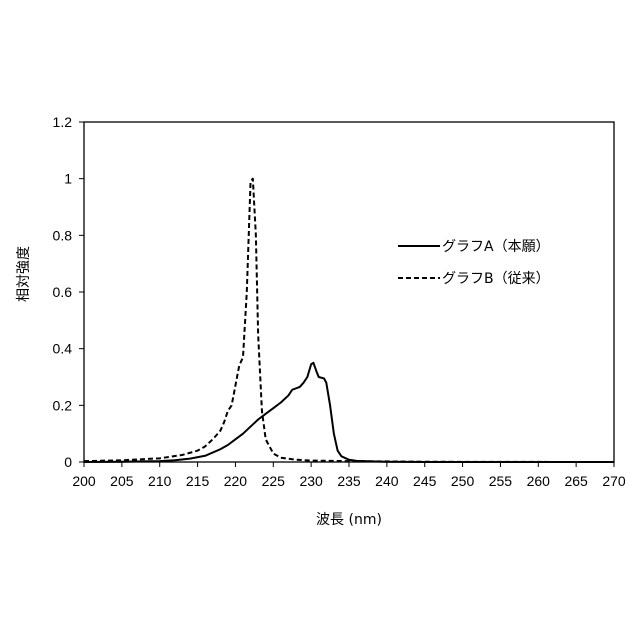 This screenshot has width=640, height=640. What do you see at coordinates (84, 481) in the screenshot?
I see `x-tick-label: 200` at bounding box center [84, 481].